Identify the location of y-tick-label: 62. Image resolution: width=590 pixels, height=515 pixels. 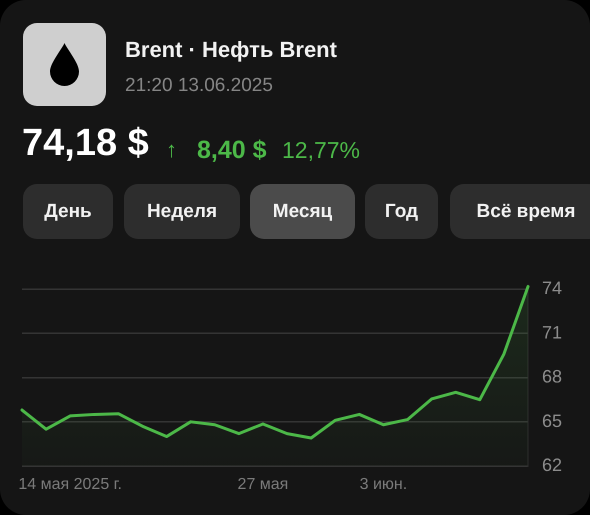
(552, 464).